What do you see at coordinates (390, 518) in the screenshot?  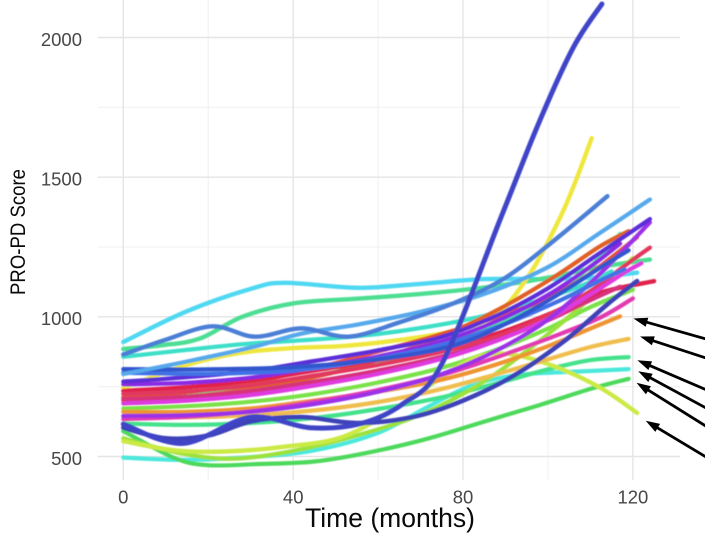 I see `svg-text: Time (months)` at bounding box center [390, 518].